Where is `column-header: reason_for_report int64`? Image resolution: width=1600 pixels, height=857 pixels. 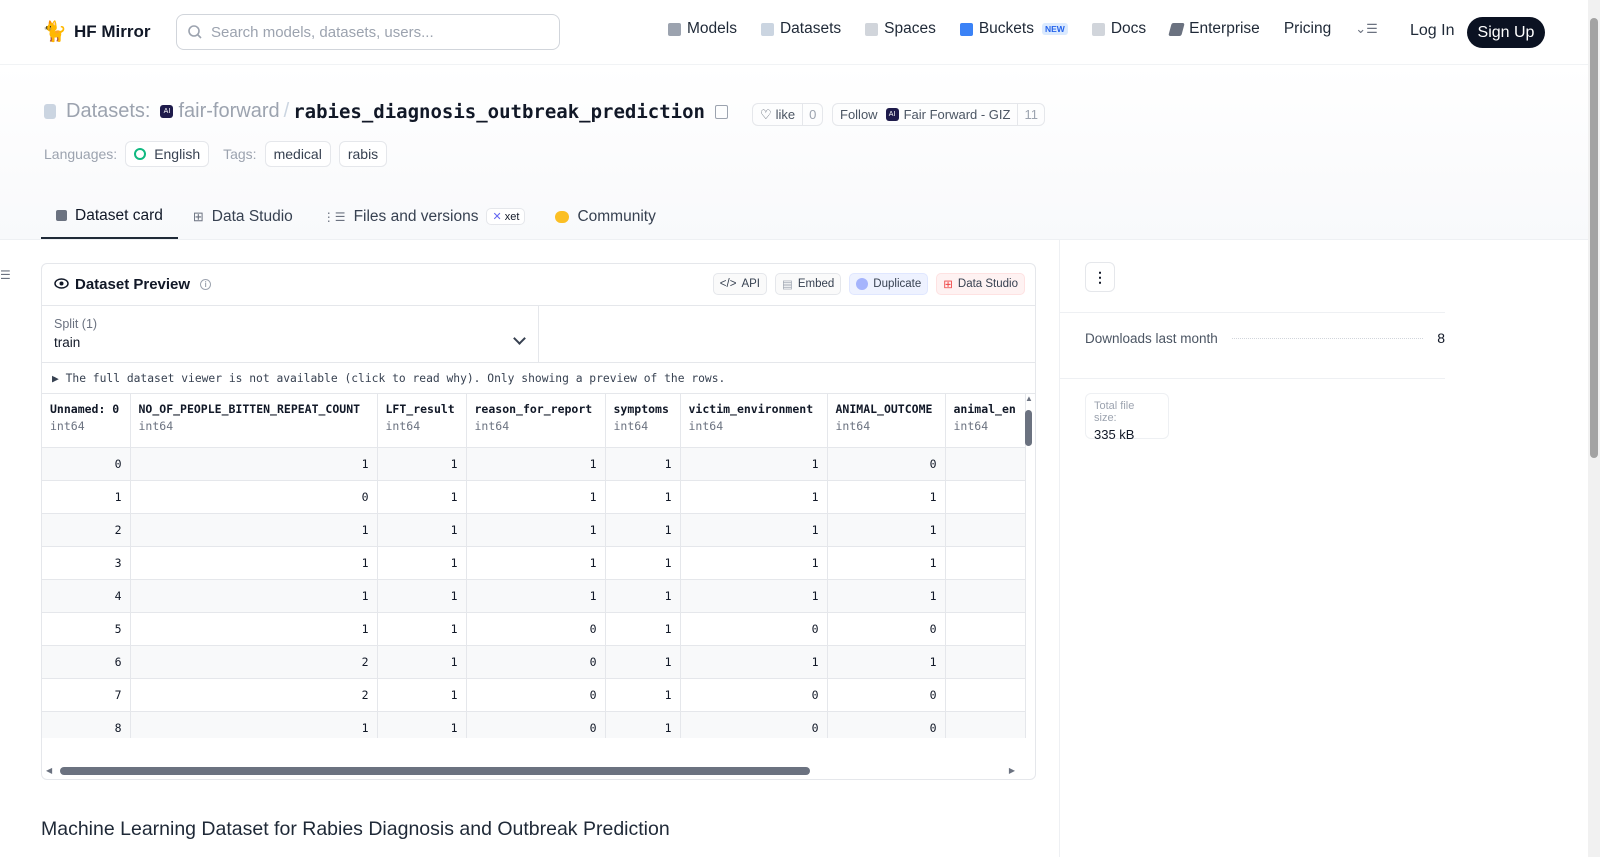
column-header: reason_for_report int64 is located at coordinates (536, 421).